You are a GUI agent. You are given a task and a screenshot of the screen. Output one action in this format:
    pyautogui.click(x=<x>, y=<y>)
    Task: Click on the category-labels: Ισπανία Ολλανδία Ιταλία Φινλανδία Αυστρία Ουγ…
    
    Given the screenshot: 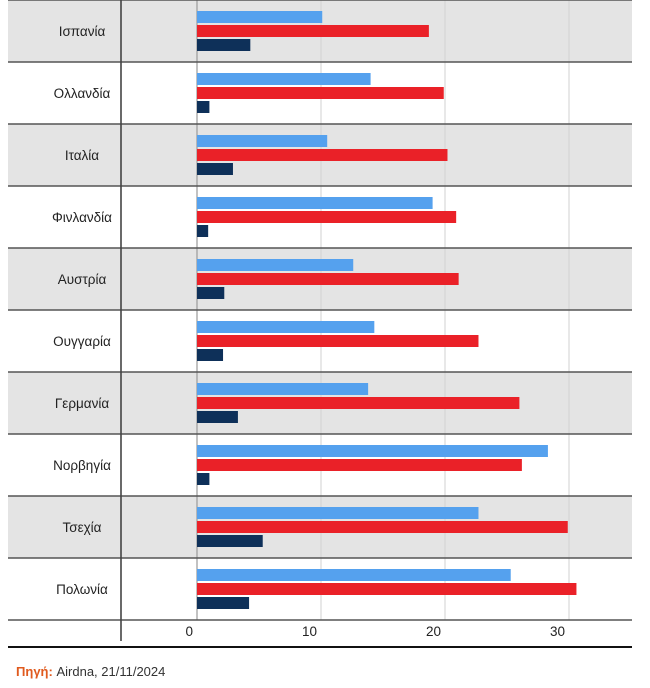 What is the action you would take?
    pyautogui.click(x=82, y=310)
    